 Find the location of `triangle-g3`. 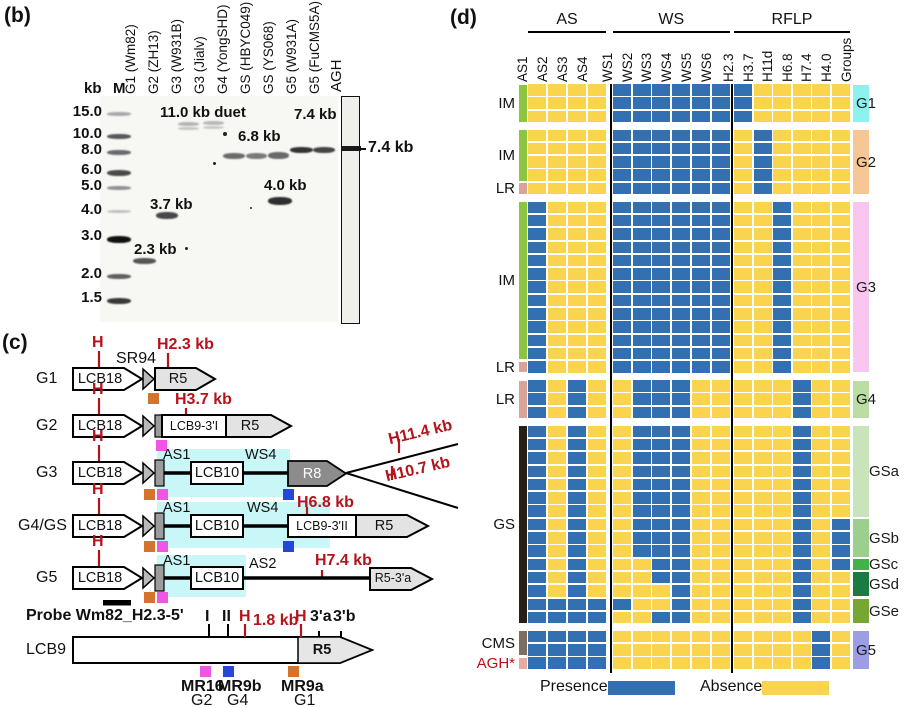

triangle-g3 is located at coordinates (149, 473).